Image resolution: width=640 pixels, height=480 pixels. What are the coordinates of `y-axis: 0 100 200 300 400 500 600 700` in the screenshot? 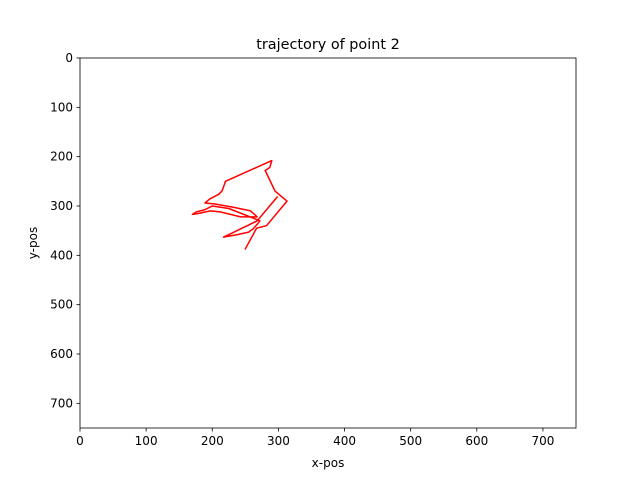 It's located at (65, 230).